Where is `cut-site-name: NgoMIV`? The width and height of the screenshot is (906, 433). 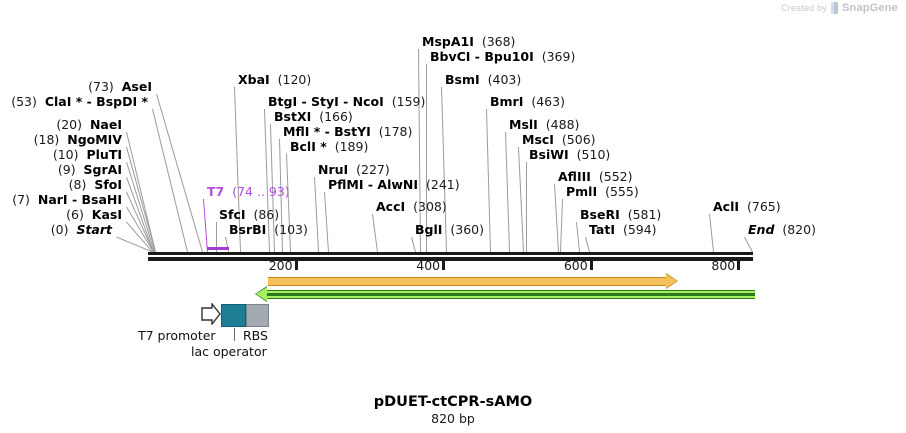 cut-site-name: NgoMIV is located at coordinates (94, 139).